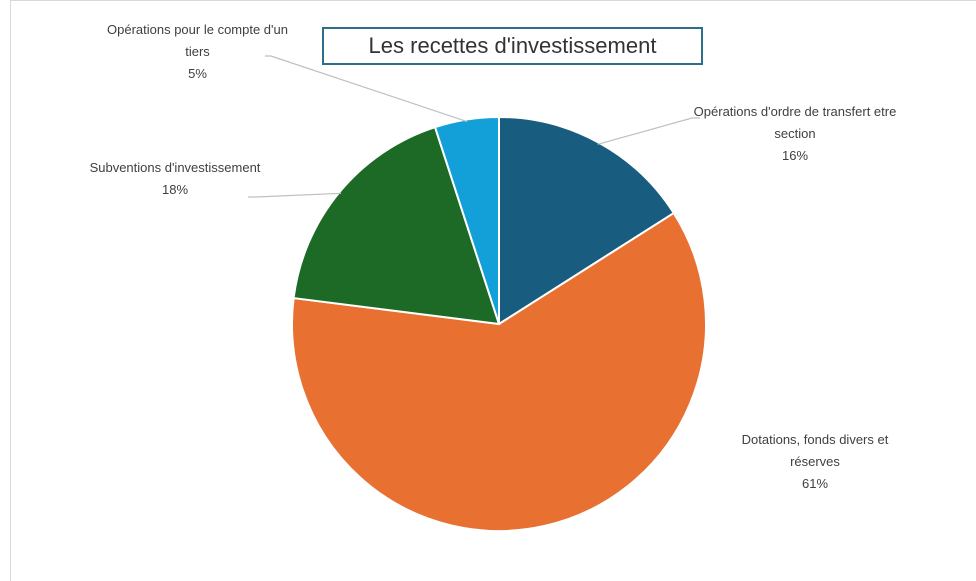 Image resolution: width=976 pixels, height=581 pixels. I want to click on slice-value-label: 16%, so click(795, 155).